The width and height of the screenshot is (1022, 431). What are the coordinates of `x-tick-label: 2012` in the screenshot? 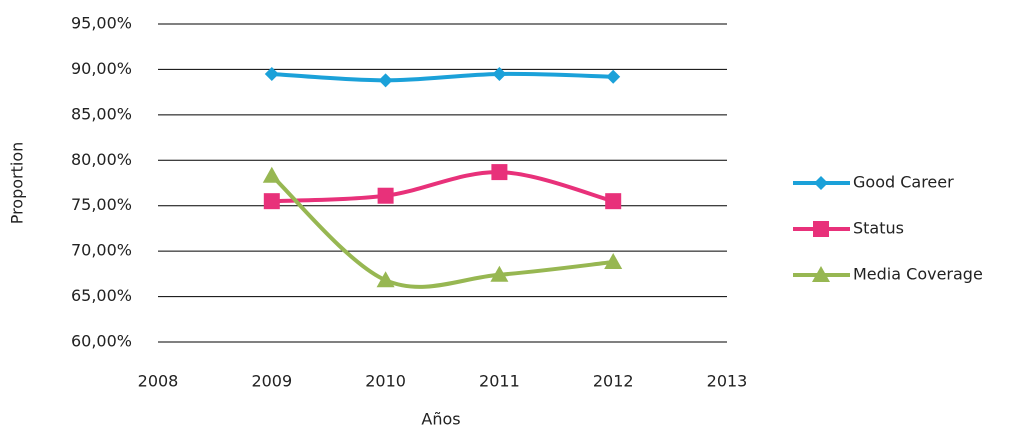 It's located at (613, 381).